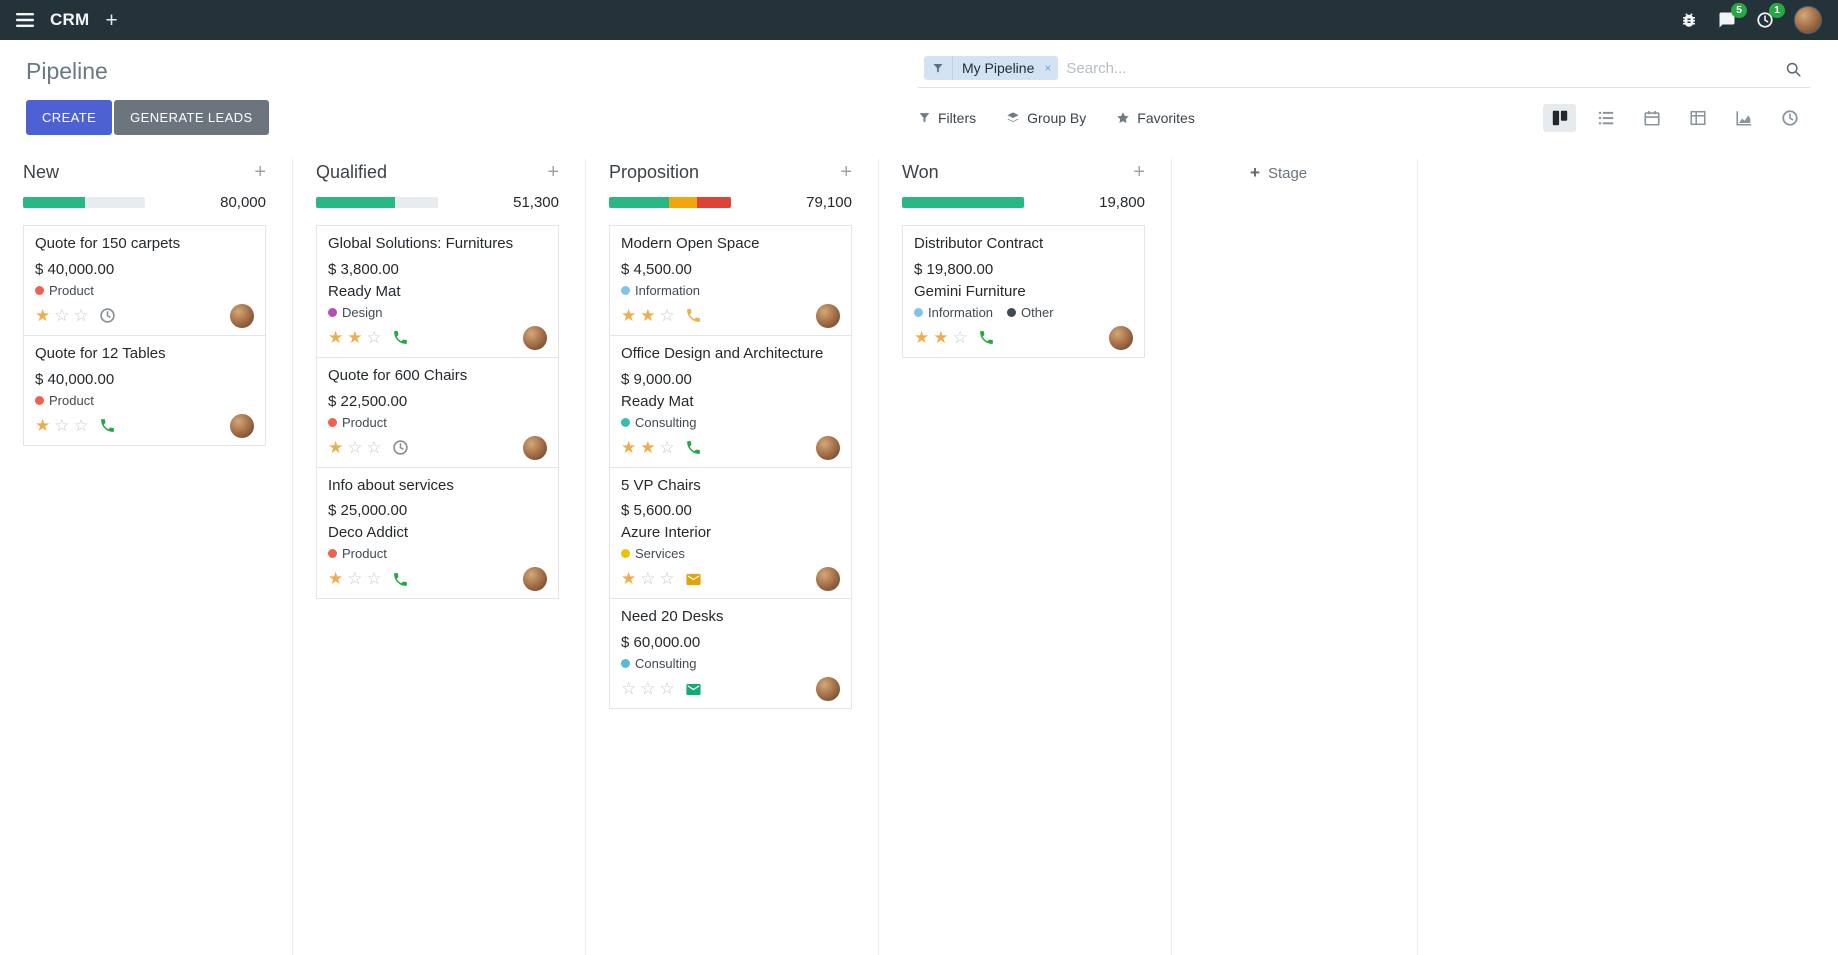 This screenshot has width=1838, height=955. Describe the element at coordinates (1651, 118) in the screenshot. I see `view-calendar-button` at that location.